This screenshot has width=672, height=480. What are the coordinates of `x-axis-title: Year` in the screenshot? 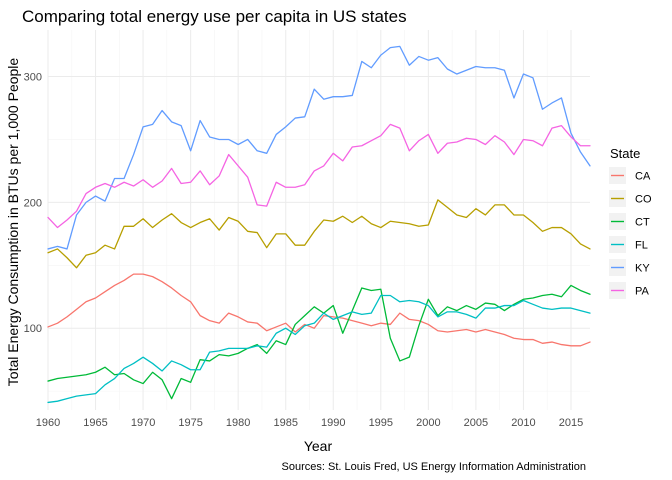 It's located at (318, 446).